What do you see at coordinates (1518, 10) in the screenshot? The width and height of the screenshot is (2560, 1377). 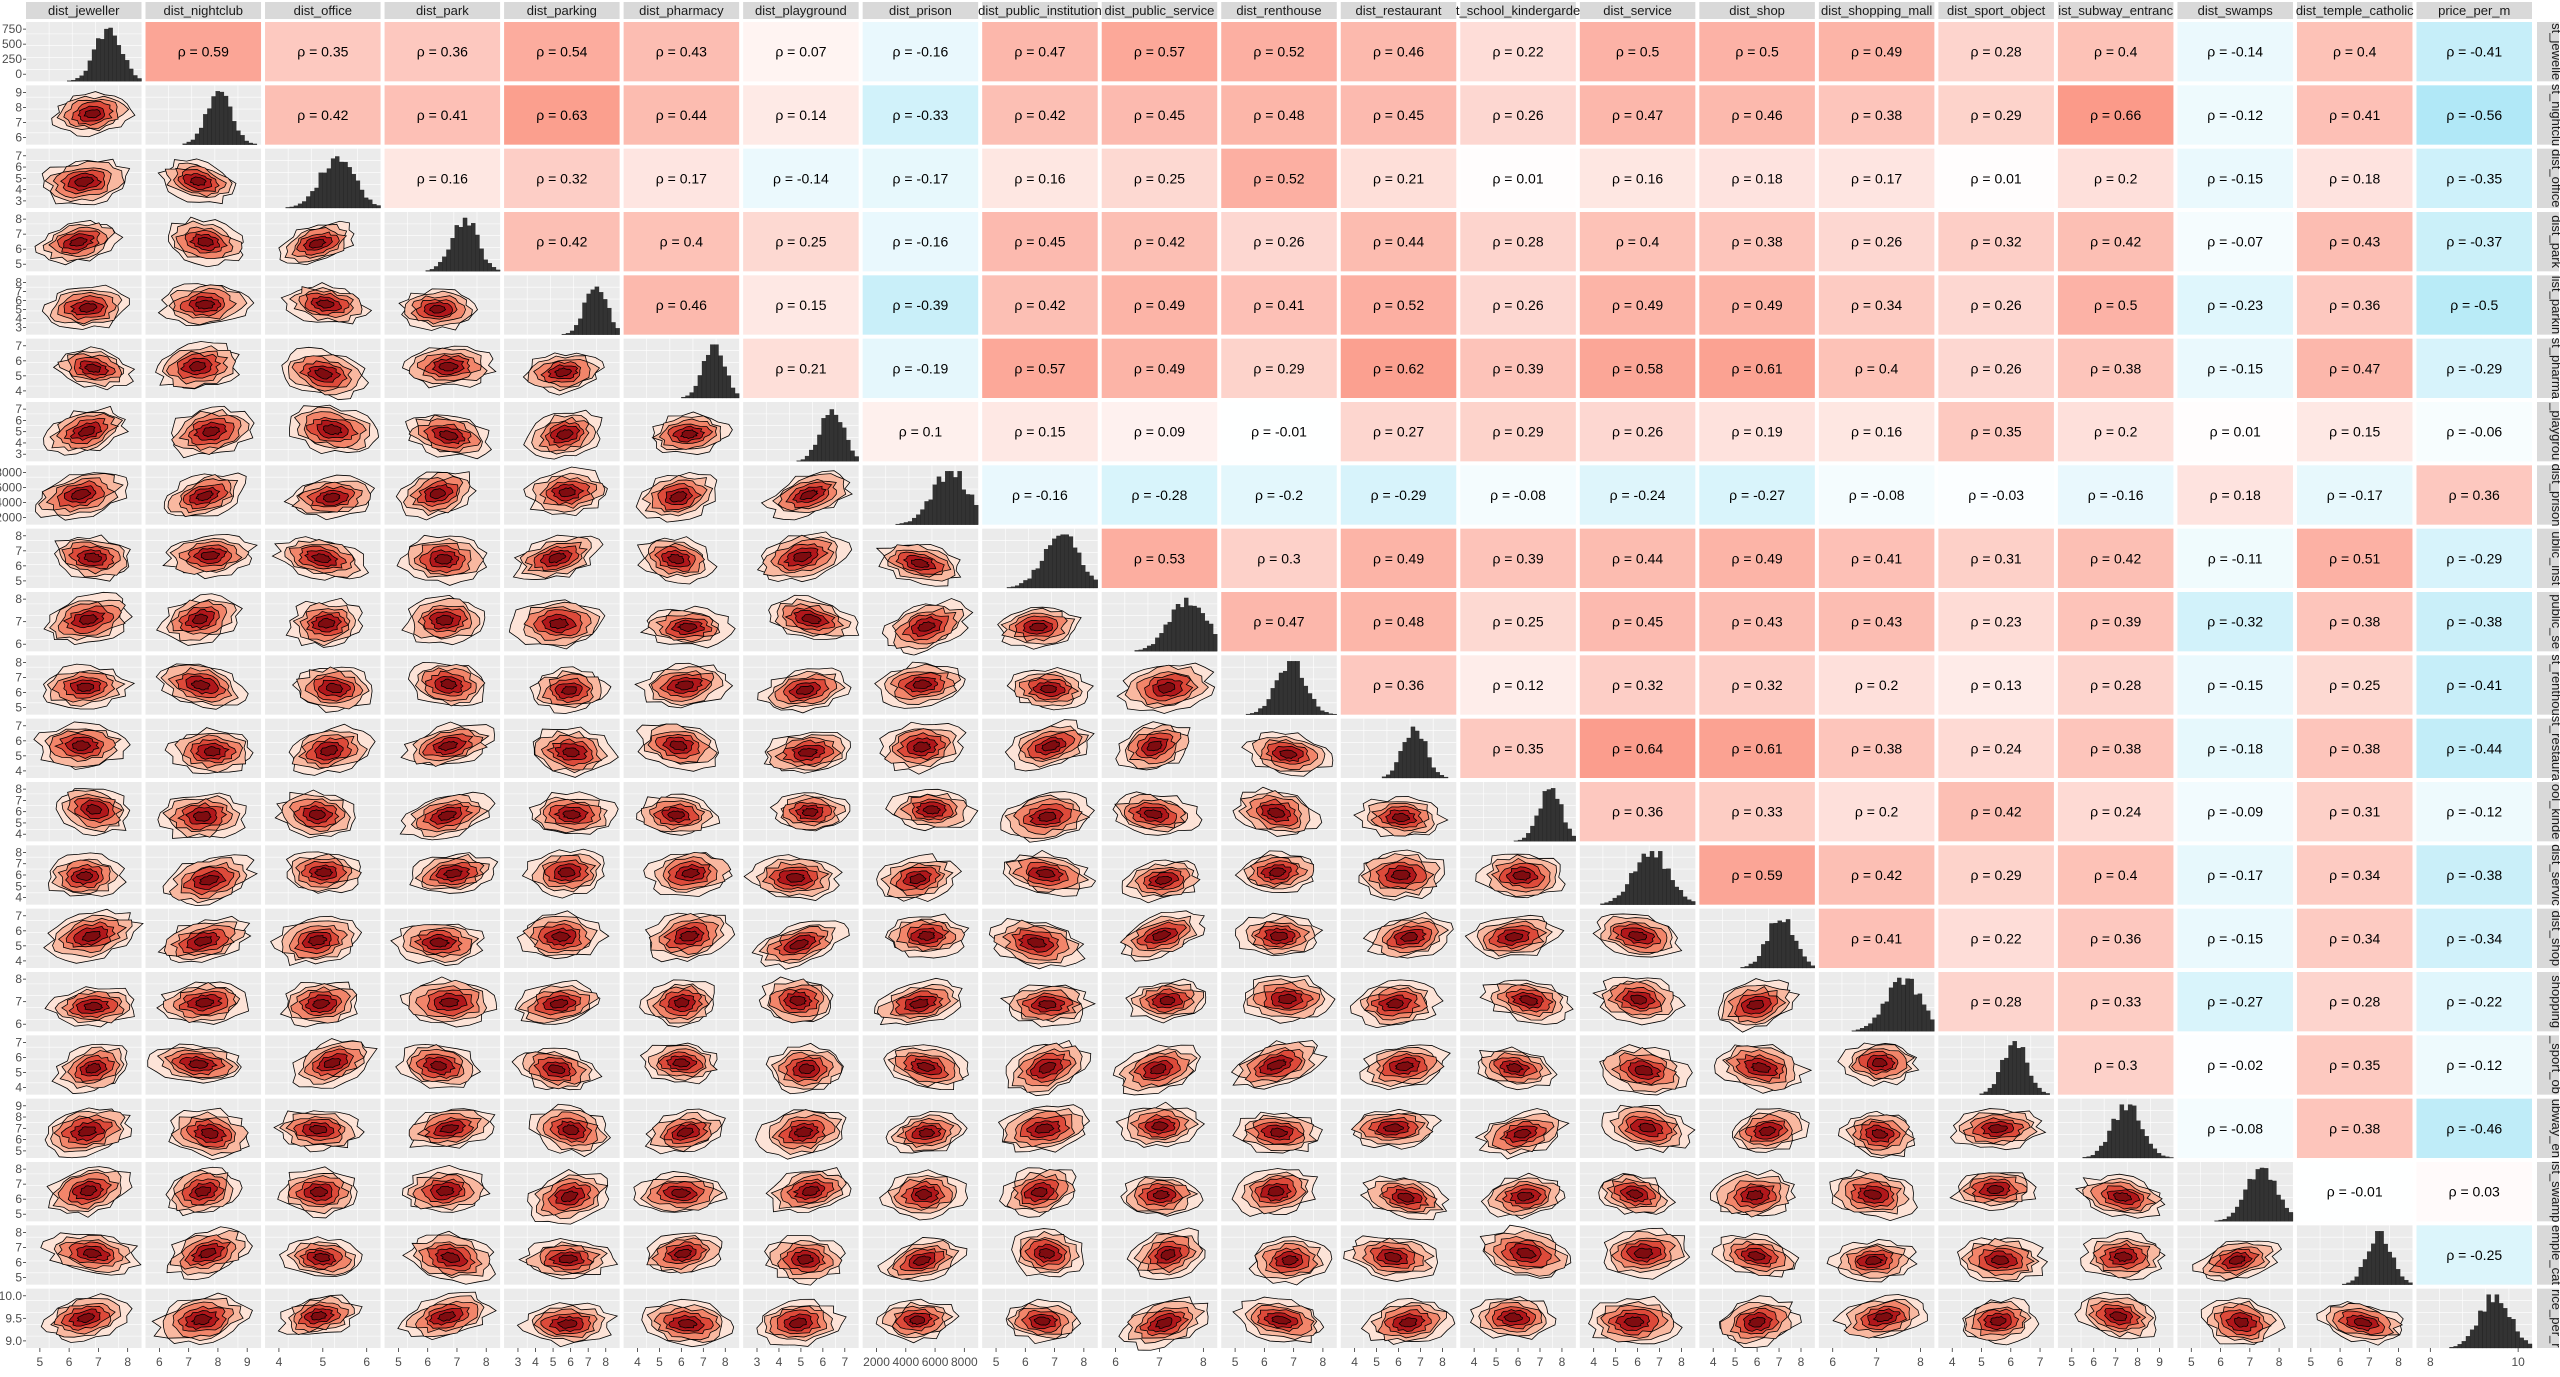 I see `column-strip-label: t_school_kindergarde` at bounding box center [1518, 10].